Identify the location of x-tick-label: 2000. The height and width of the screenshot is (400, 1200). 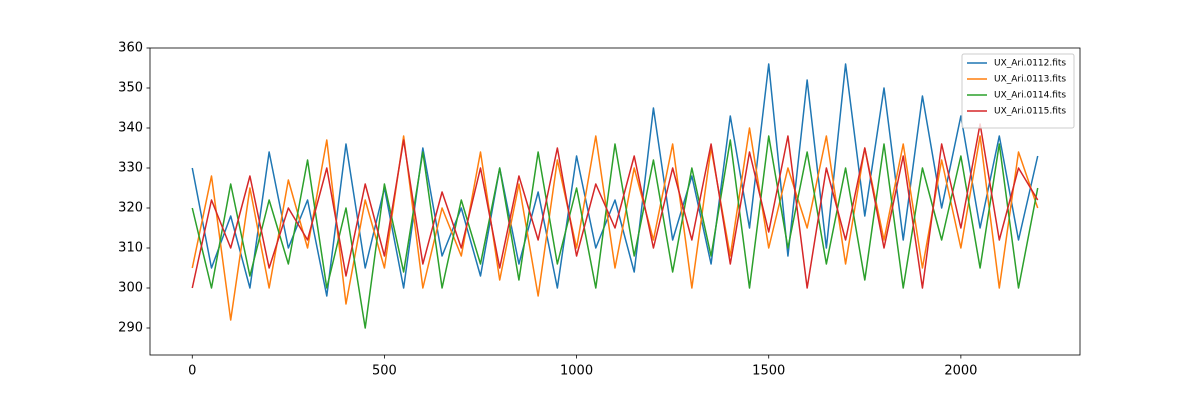
(960, 371).